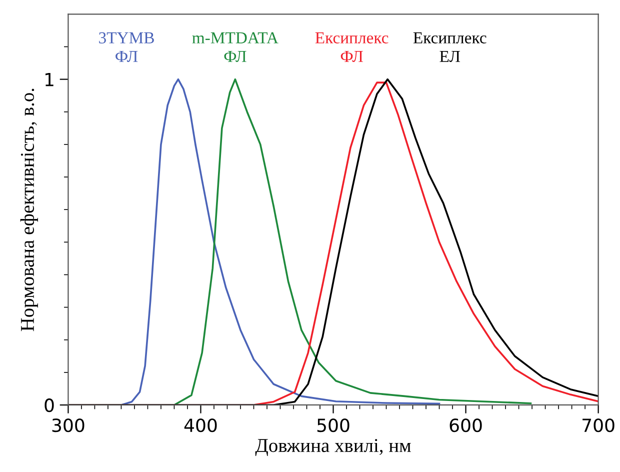 The image size is (620, 472). What do you see at coordinates (235, 47) in the screenshot?
I see `series-label: m-MTDATA ФЛ` at bounding box center [235, 47].